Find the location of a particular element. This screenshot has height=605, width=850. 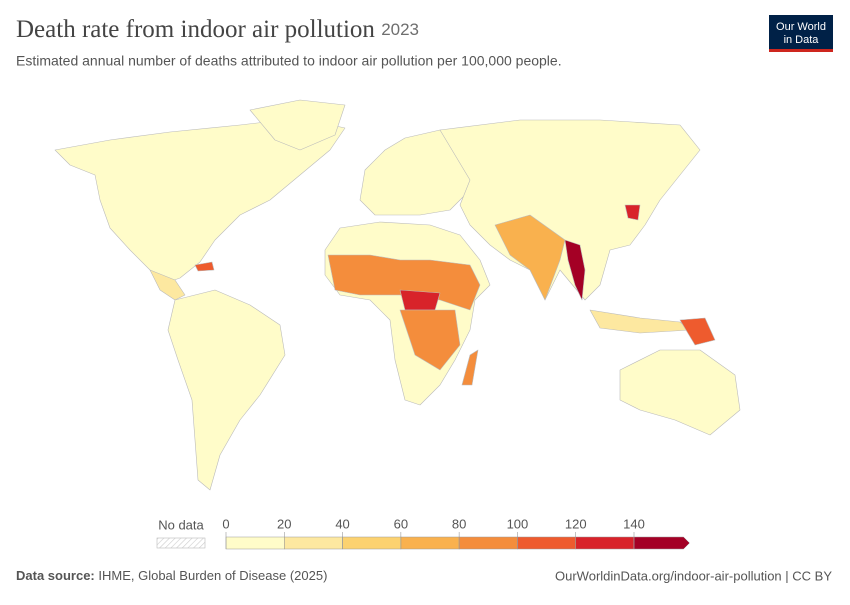

asia is located at coordinates (570, 210).